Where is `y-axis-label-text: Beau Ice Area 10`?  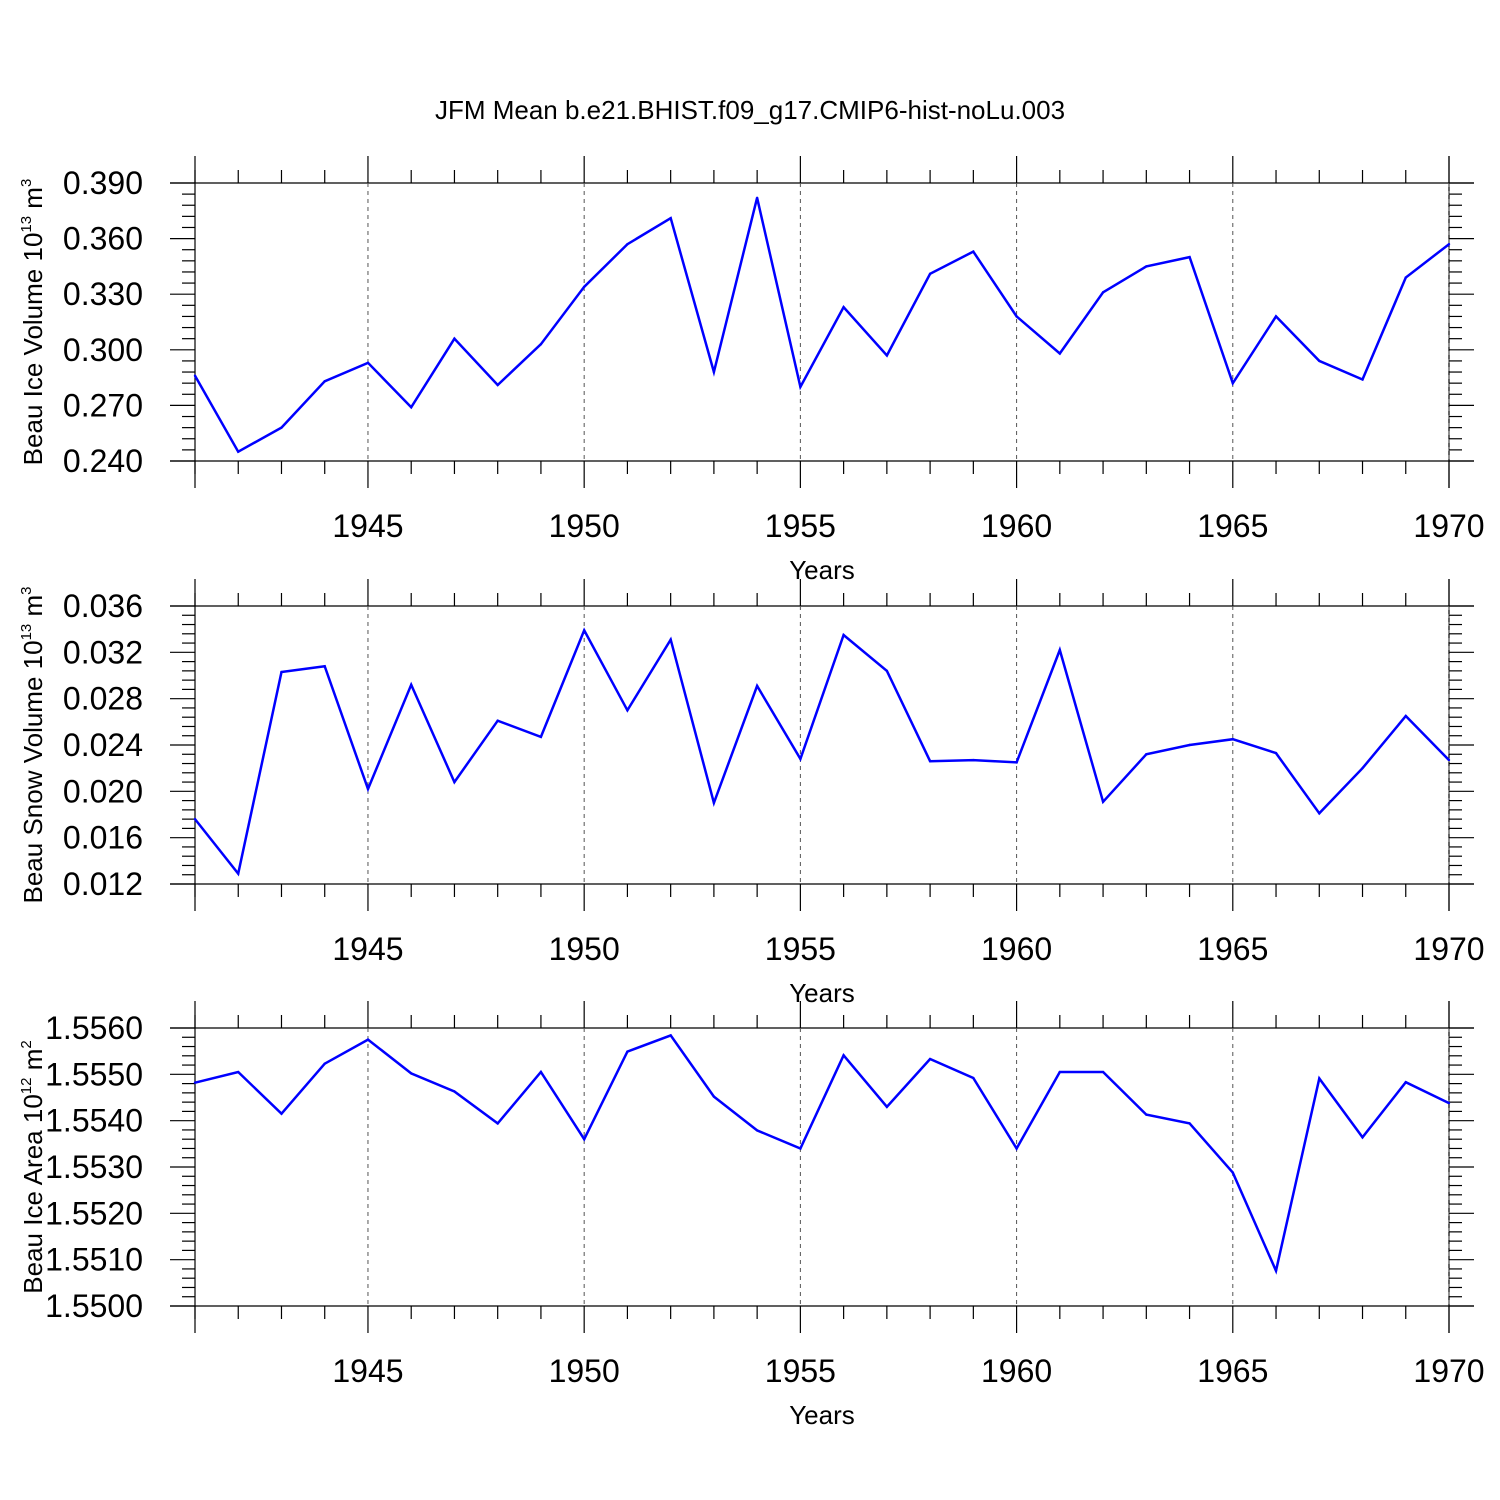
y-axis-label-text: Beau Ice Area 10 is located at coordinates (33, 1193).